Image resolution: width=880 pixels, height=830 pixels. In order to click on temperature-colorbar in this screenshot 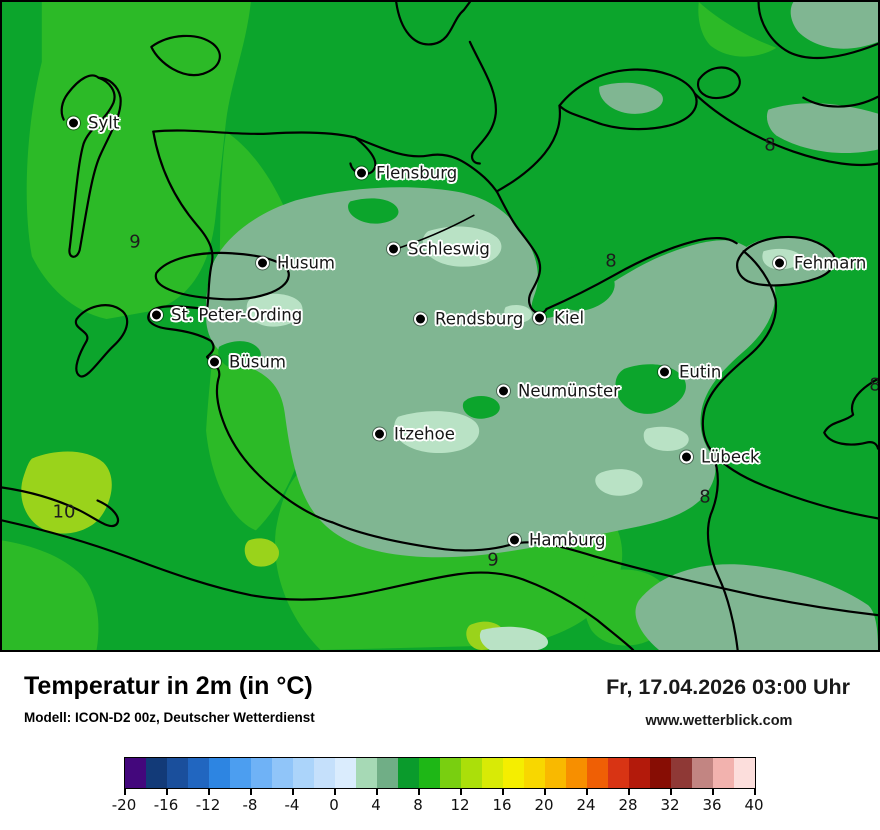, I will do `click(440, 773)`.